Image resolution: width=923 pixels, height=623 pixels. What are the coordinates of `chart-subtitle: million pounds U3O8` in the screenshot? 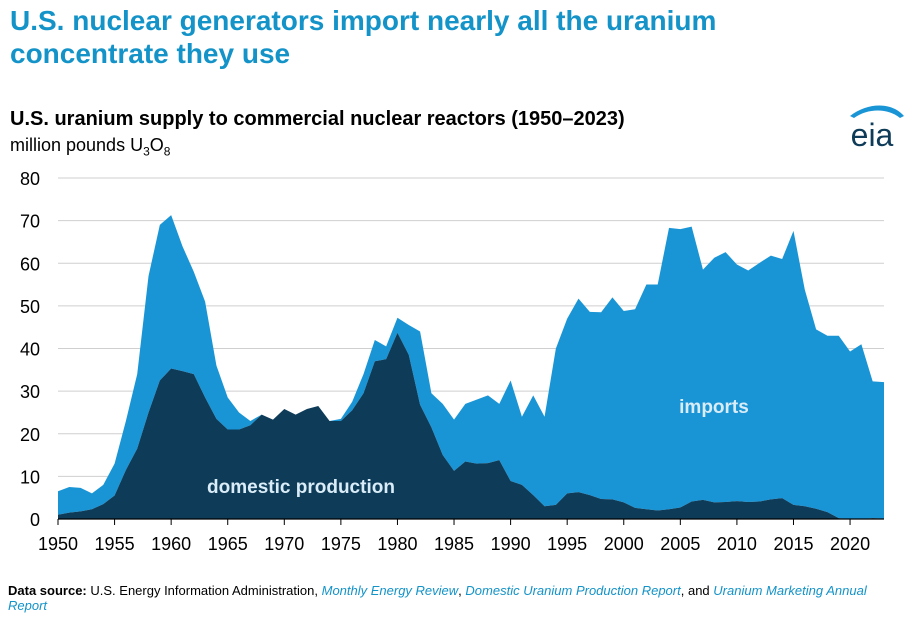 It's located at (90, 147).